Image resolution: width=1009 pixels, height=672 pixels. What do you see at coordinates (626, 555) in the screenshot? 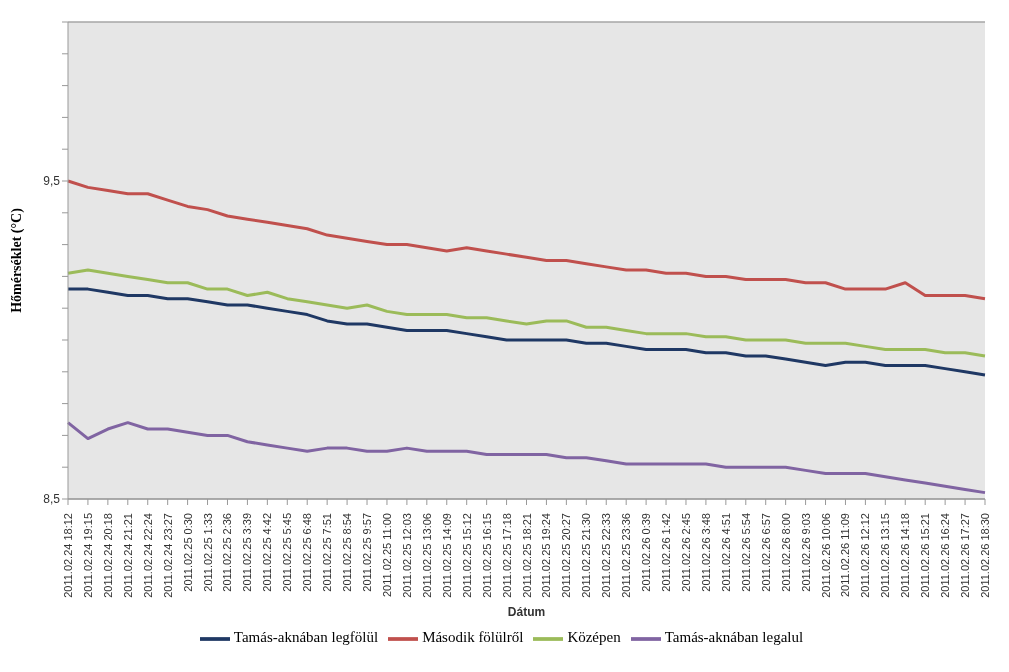
I see `x-tick-label: 2011.02.25 23:36` at bounding box center [626, 555].